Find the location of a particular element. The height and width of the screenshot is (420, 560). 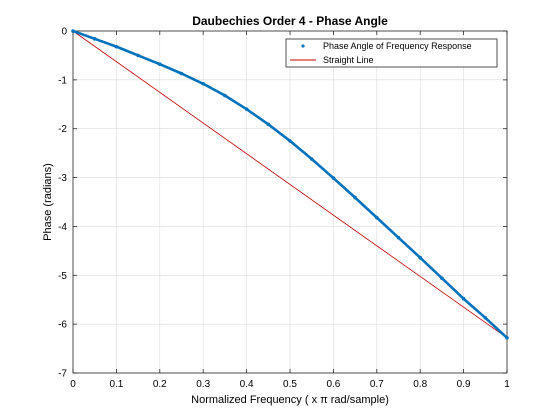

y-tick-label: -6 is located at coordinates (62, 325).